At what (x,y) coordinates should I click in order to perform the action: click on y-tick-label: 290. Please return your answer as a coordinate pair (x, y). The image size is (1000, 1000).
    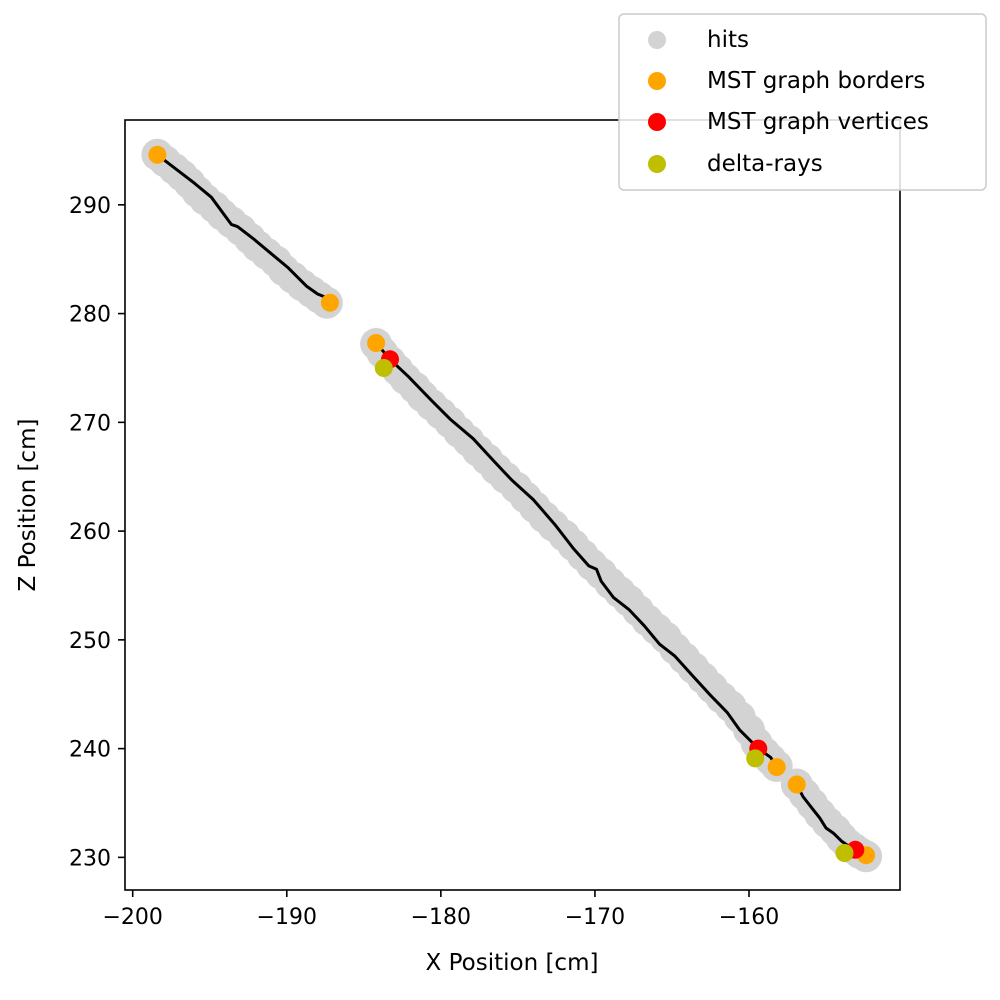
    Looking at the image, I should click on (90, 206).